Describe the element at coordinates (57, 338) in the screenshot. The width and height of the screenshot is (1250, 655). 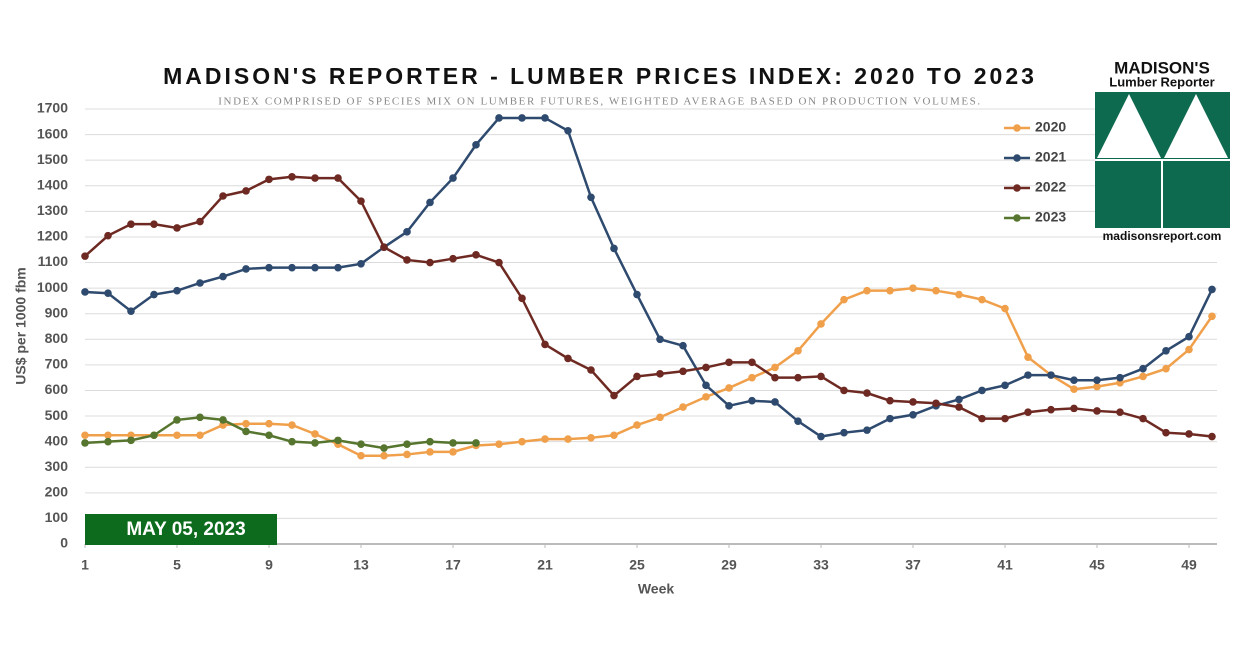
I see `y-tick-label: 800` at that location.